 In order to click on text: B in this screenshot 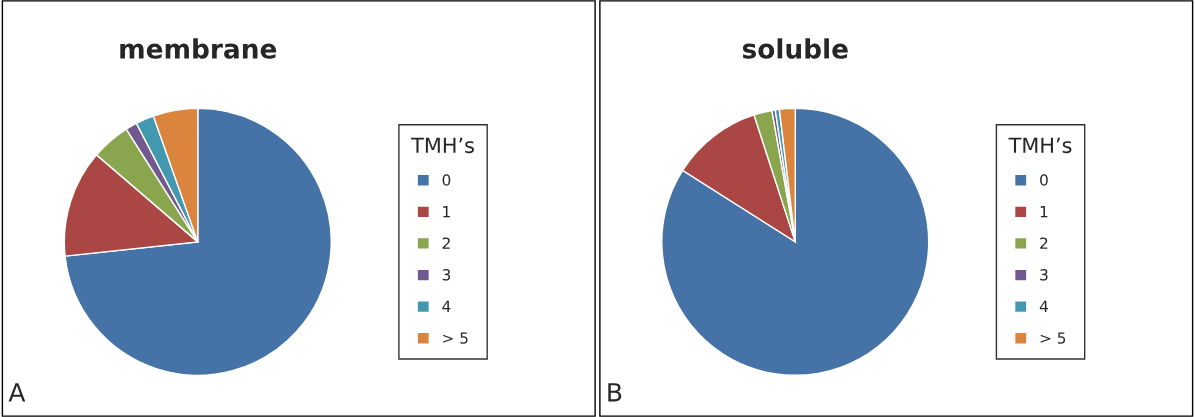, I will do `click(615, 392)`.